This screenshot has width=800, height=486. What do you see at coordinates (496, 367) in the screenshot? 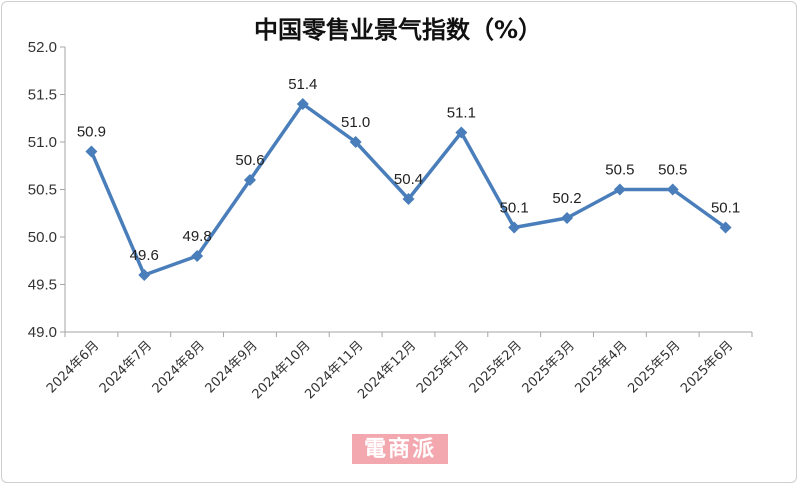
I see `x-tick-label: 2025年2月` at bounding box center [496, 367].